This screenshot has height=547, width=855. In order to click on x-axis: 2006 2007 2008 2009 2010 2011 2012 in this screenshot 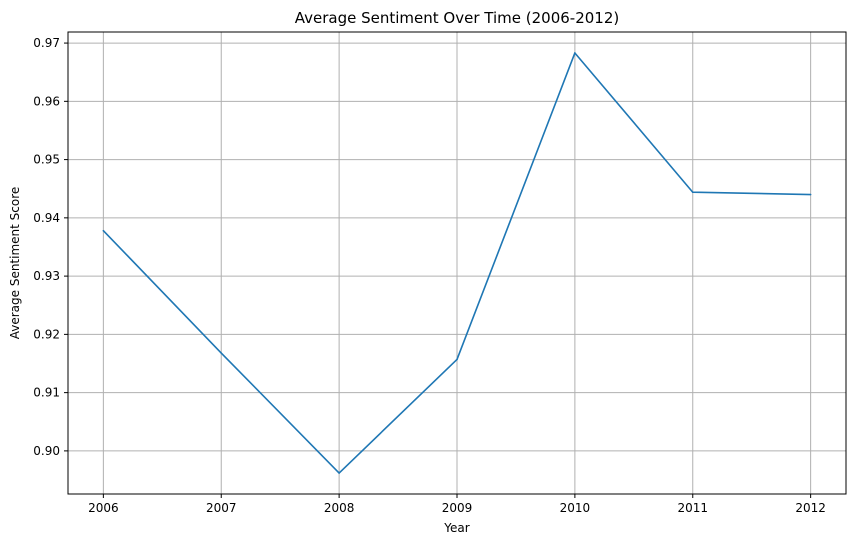, I will do `click(457, 504)`.